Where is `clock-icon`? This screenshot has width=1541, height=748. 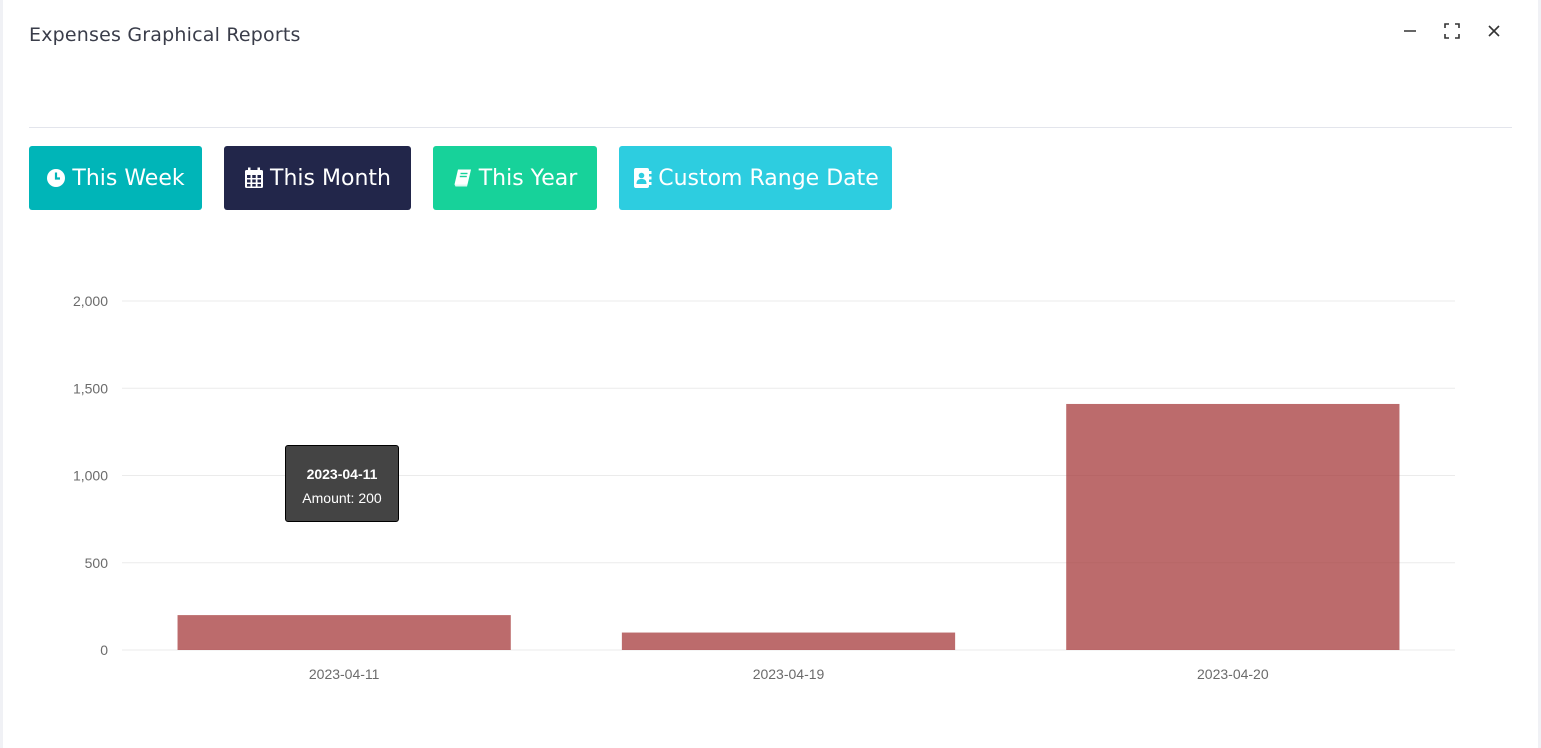 clock-icon is located at coordinates (56, 178).